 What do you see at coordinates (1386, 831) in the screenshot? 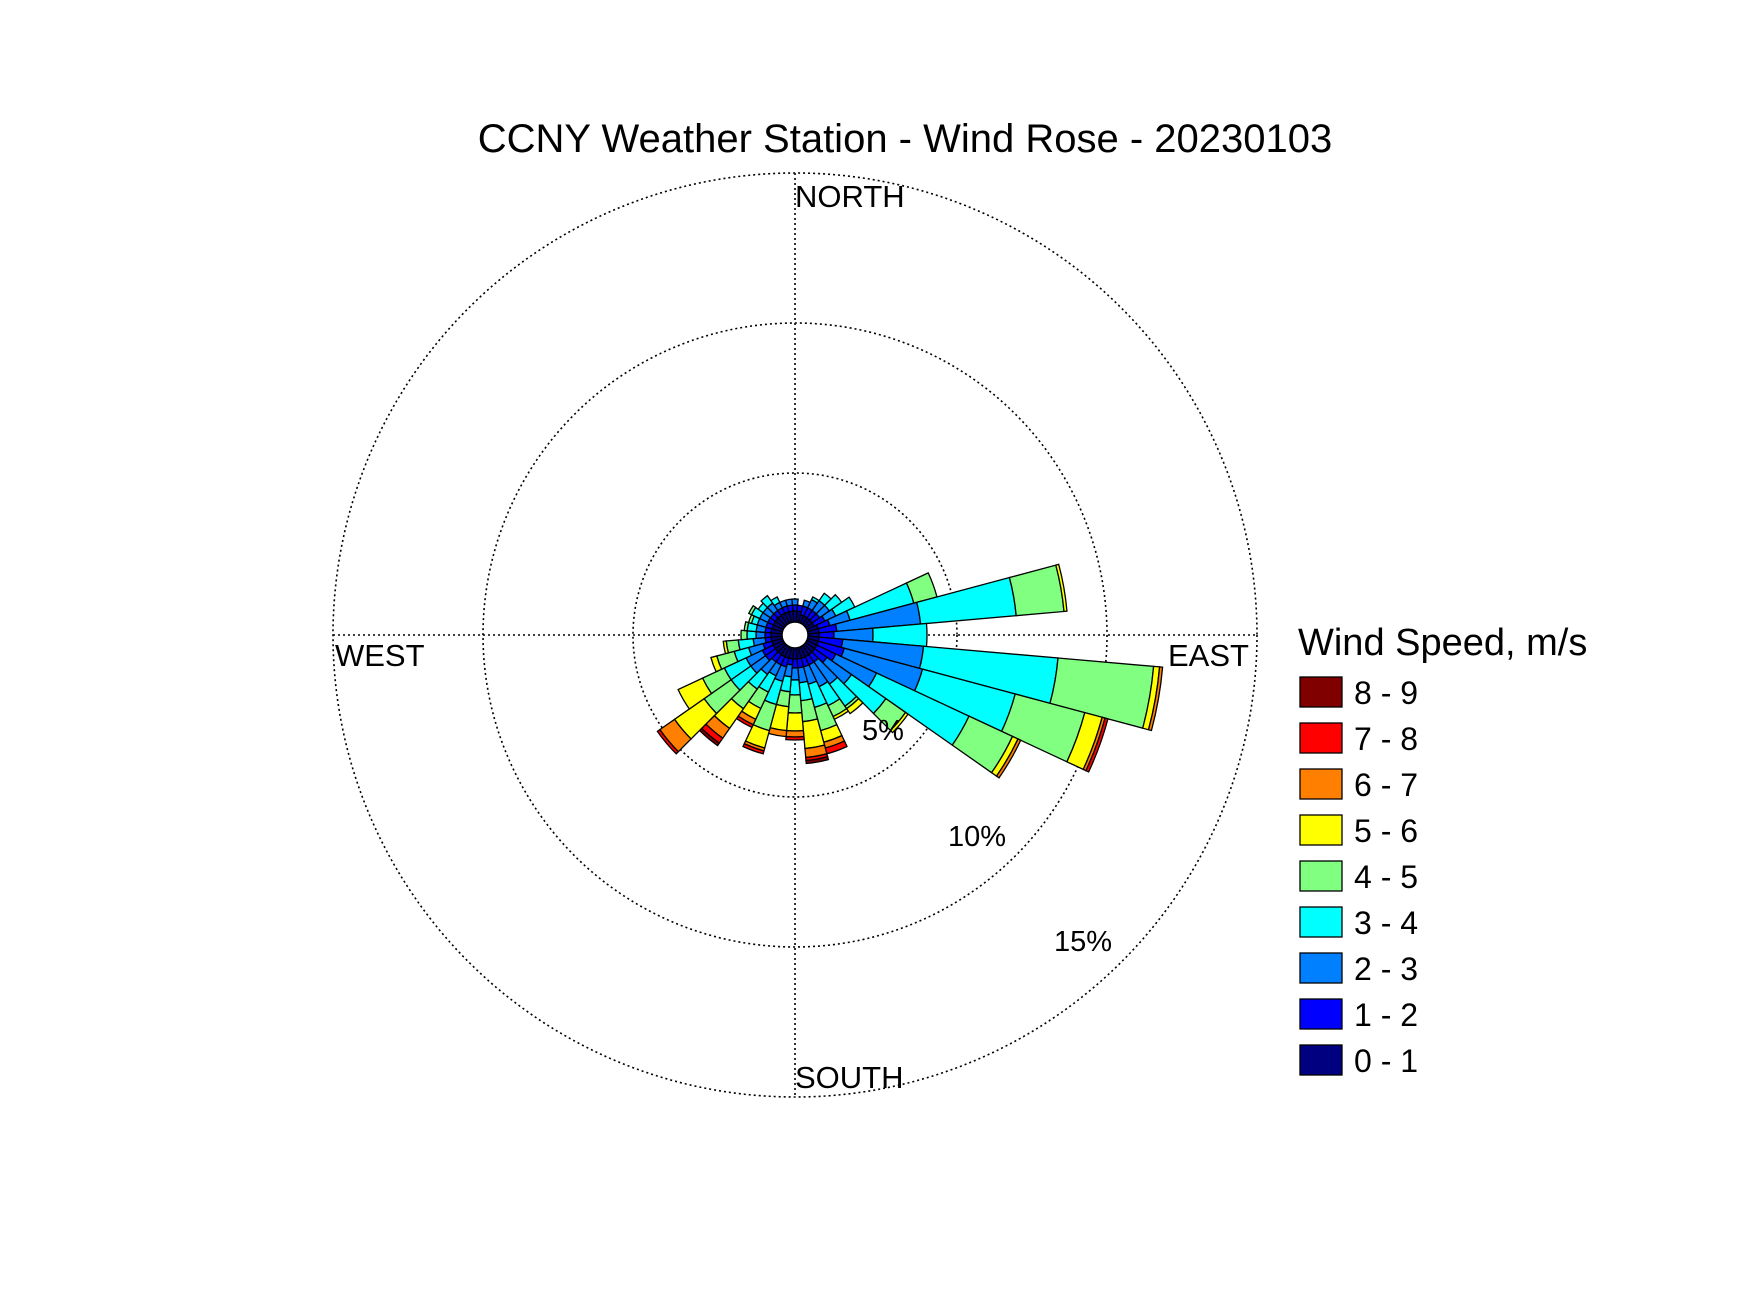
I see `legend-label-3: 5 - 6` at bounding box center [1386, 831].